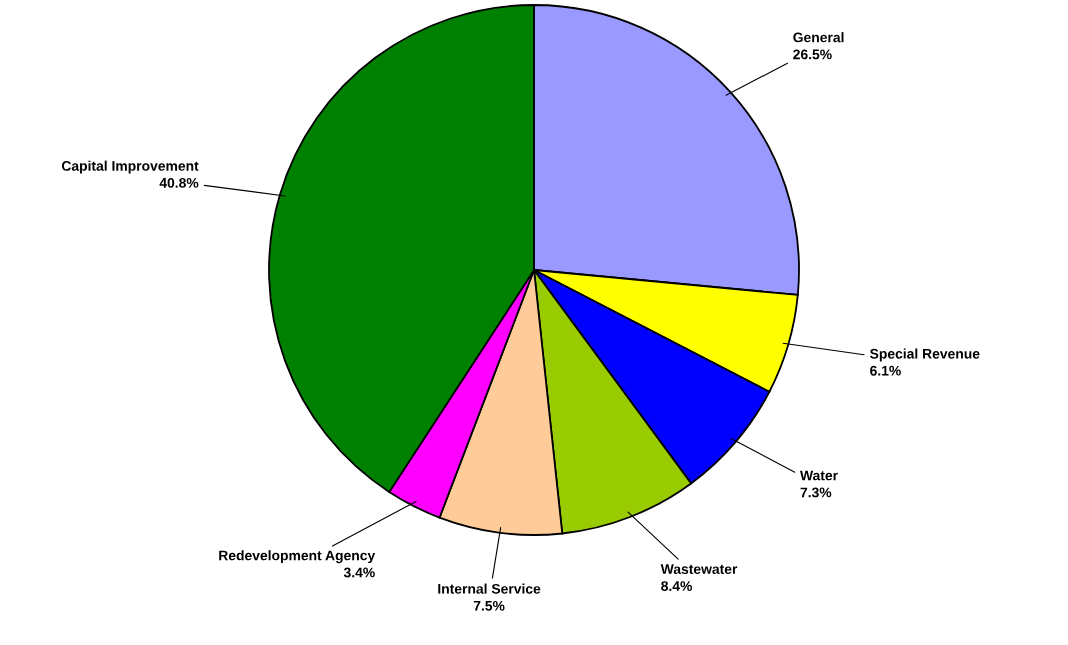  Describe the element at coordinates (359, 572) in the screenshot. I see `data-label: 3.4%` at that location.